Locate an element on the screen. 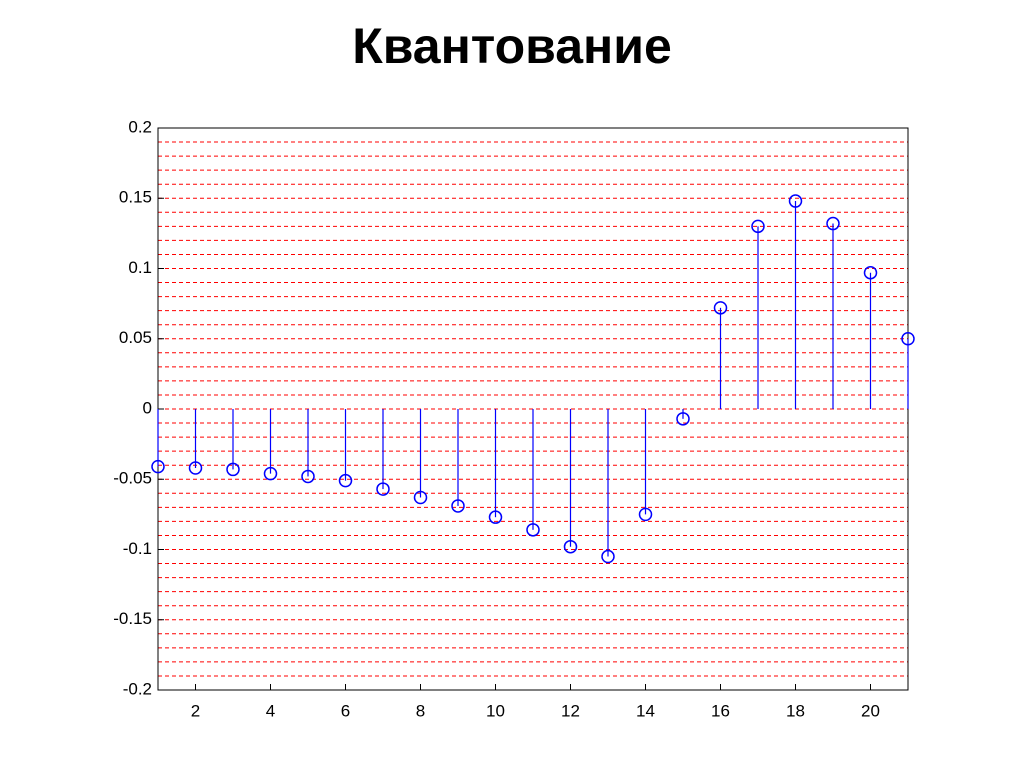 The height and width of the screenshot is (767, 1024). y-tick-label: -0.15 is located at coordinates (132, 618).